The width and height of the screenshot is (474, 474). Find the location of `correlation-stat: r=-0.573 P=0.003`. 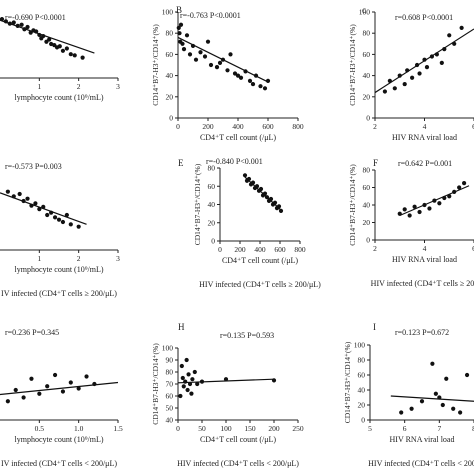

correlation-stat: r=-0.573 P=0.003 is located at coordinates (33, 166).